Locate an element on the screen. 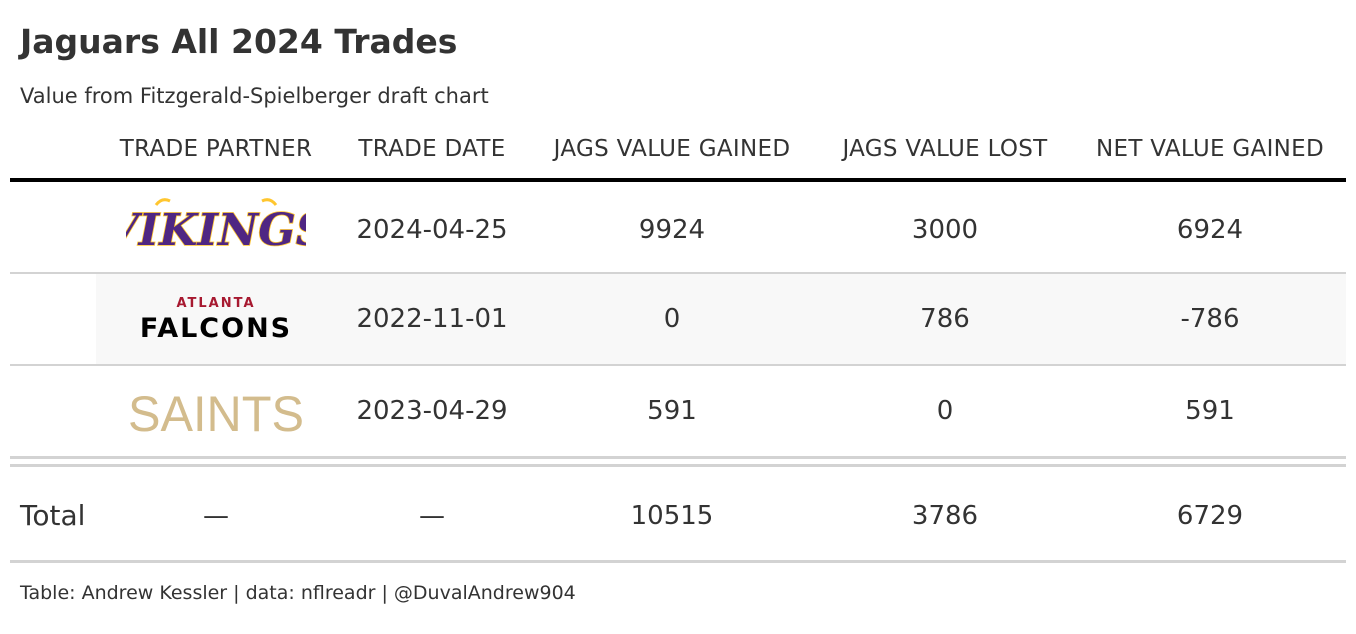  net-value-cell: 591 is located at coordinates (1210, 411).